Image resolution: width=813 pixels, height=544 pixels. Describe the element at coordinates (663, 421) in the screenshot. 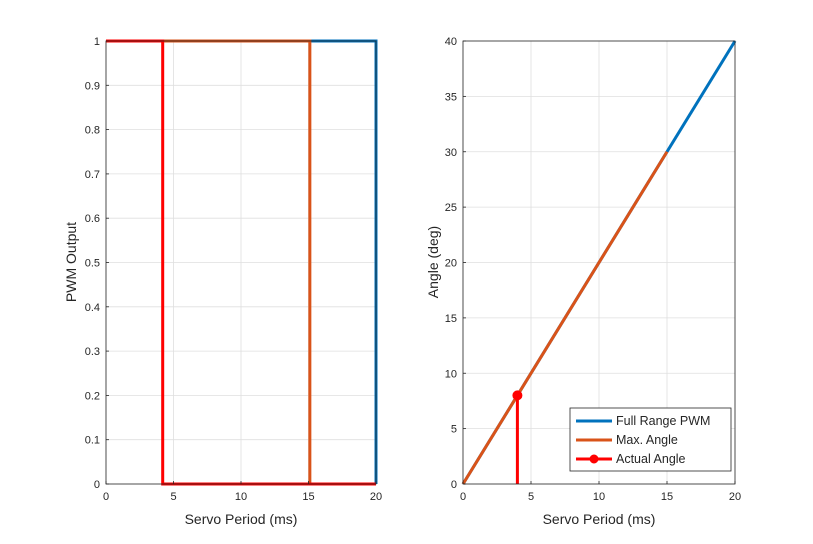

I see `legend-entry-full-range-pwm: Full Range PWM` at that location.